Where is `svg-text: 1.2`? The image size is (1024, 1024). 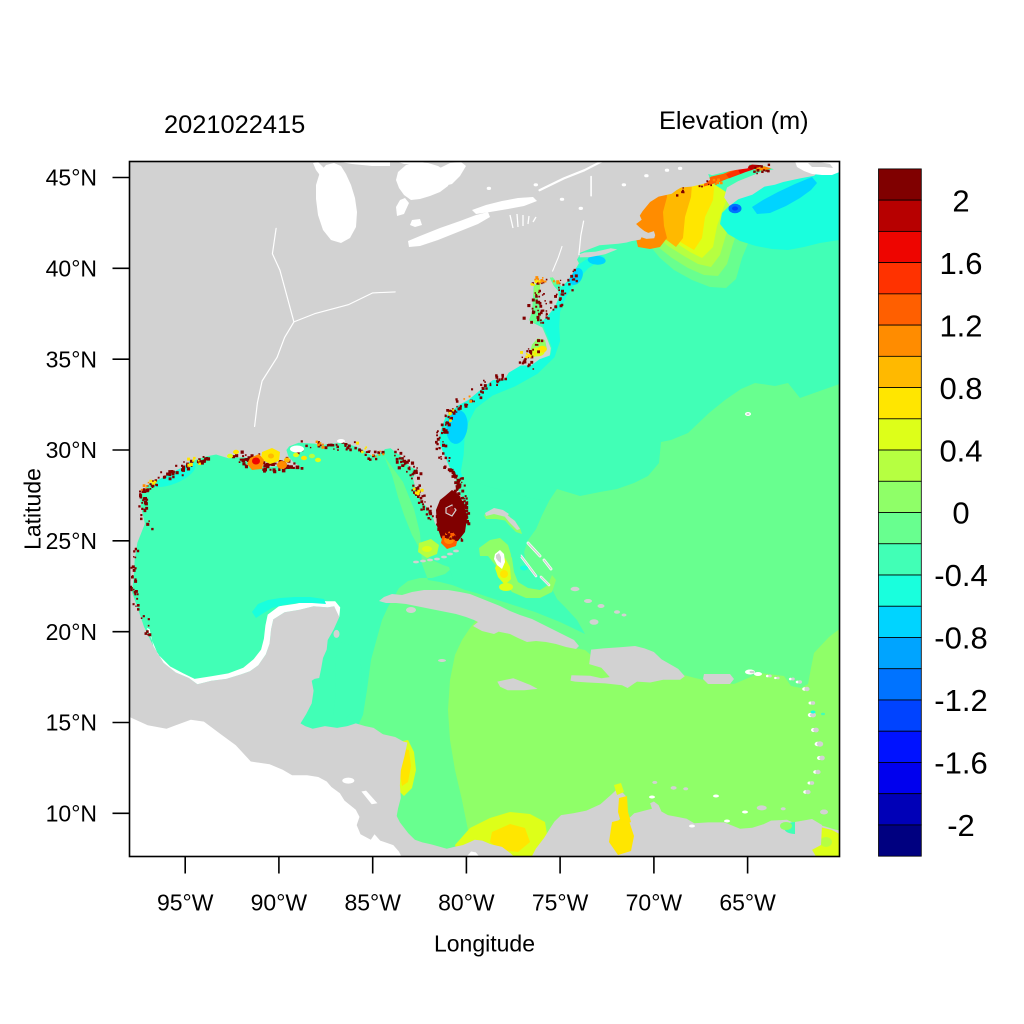 svg-text: 1.2 is located at coordinates (960, 325).